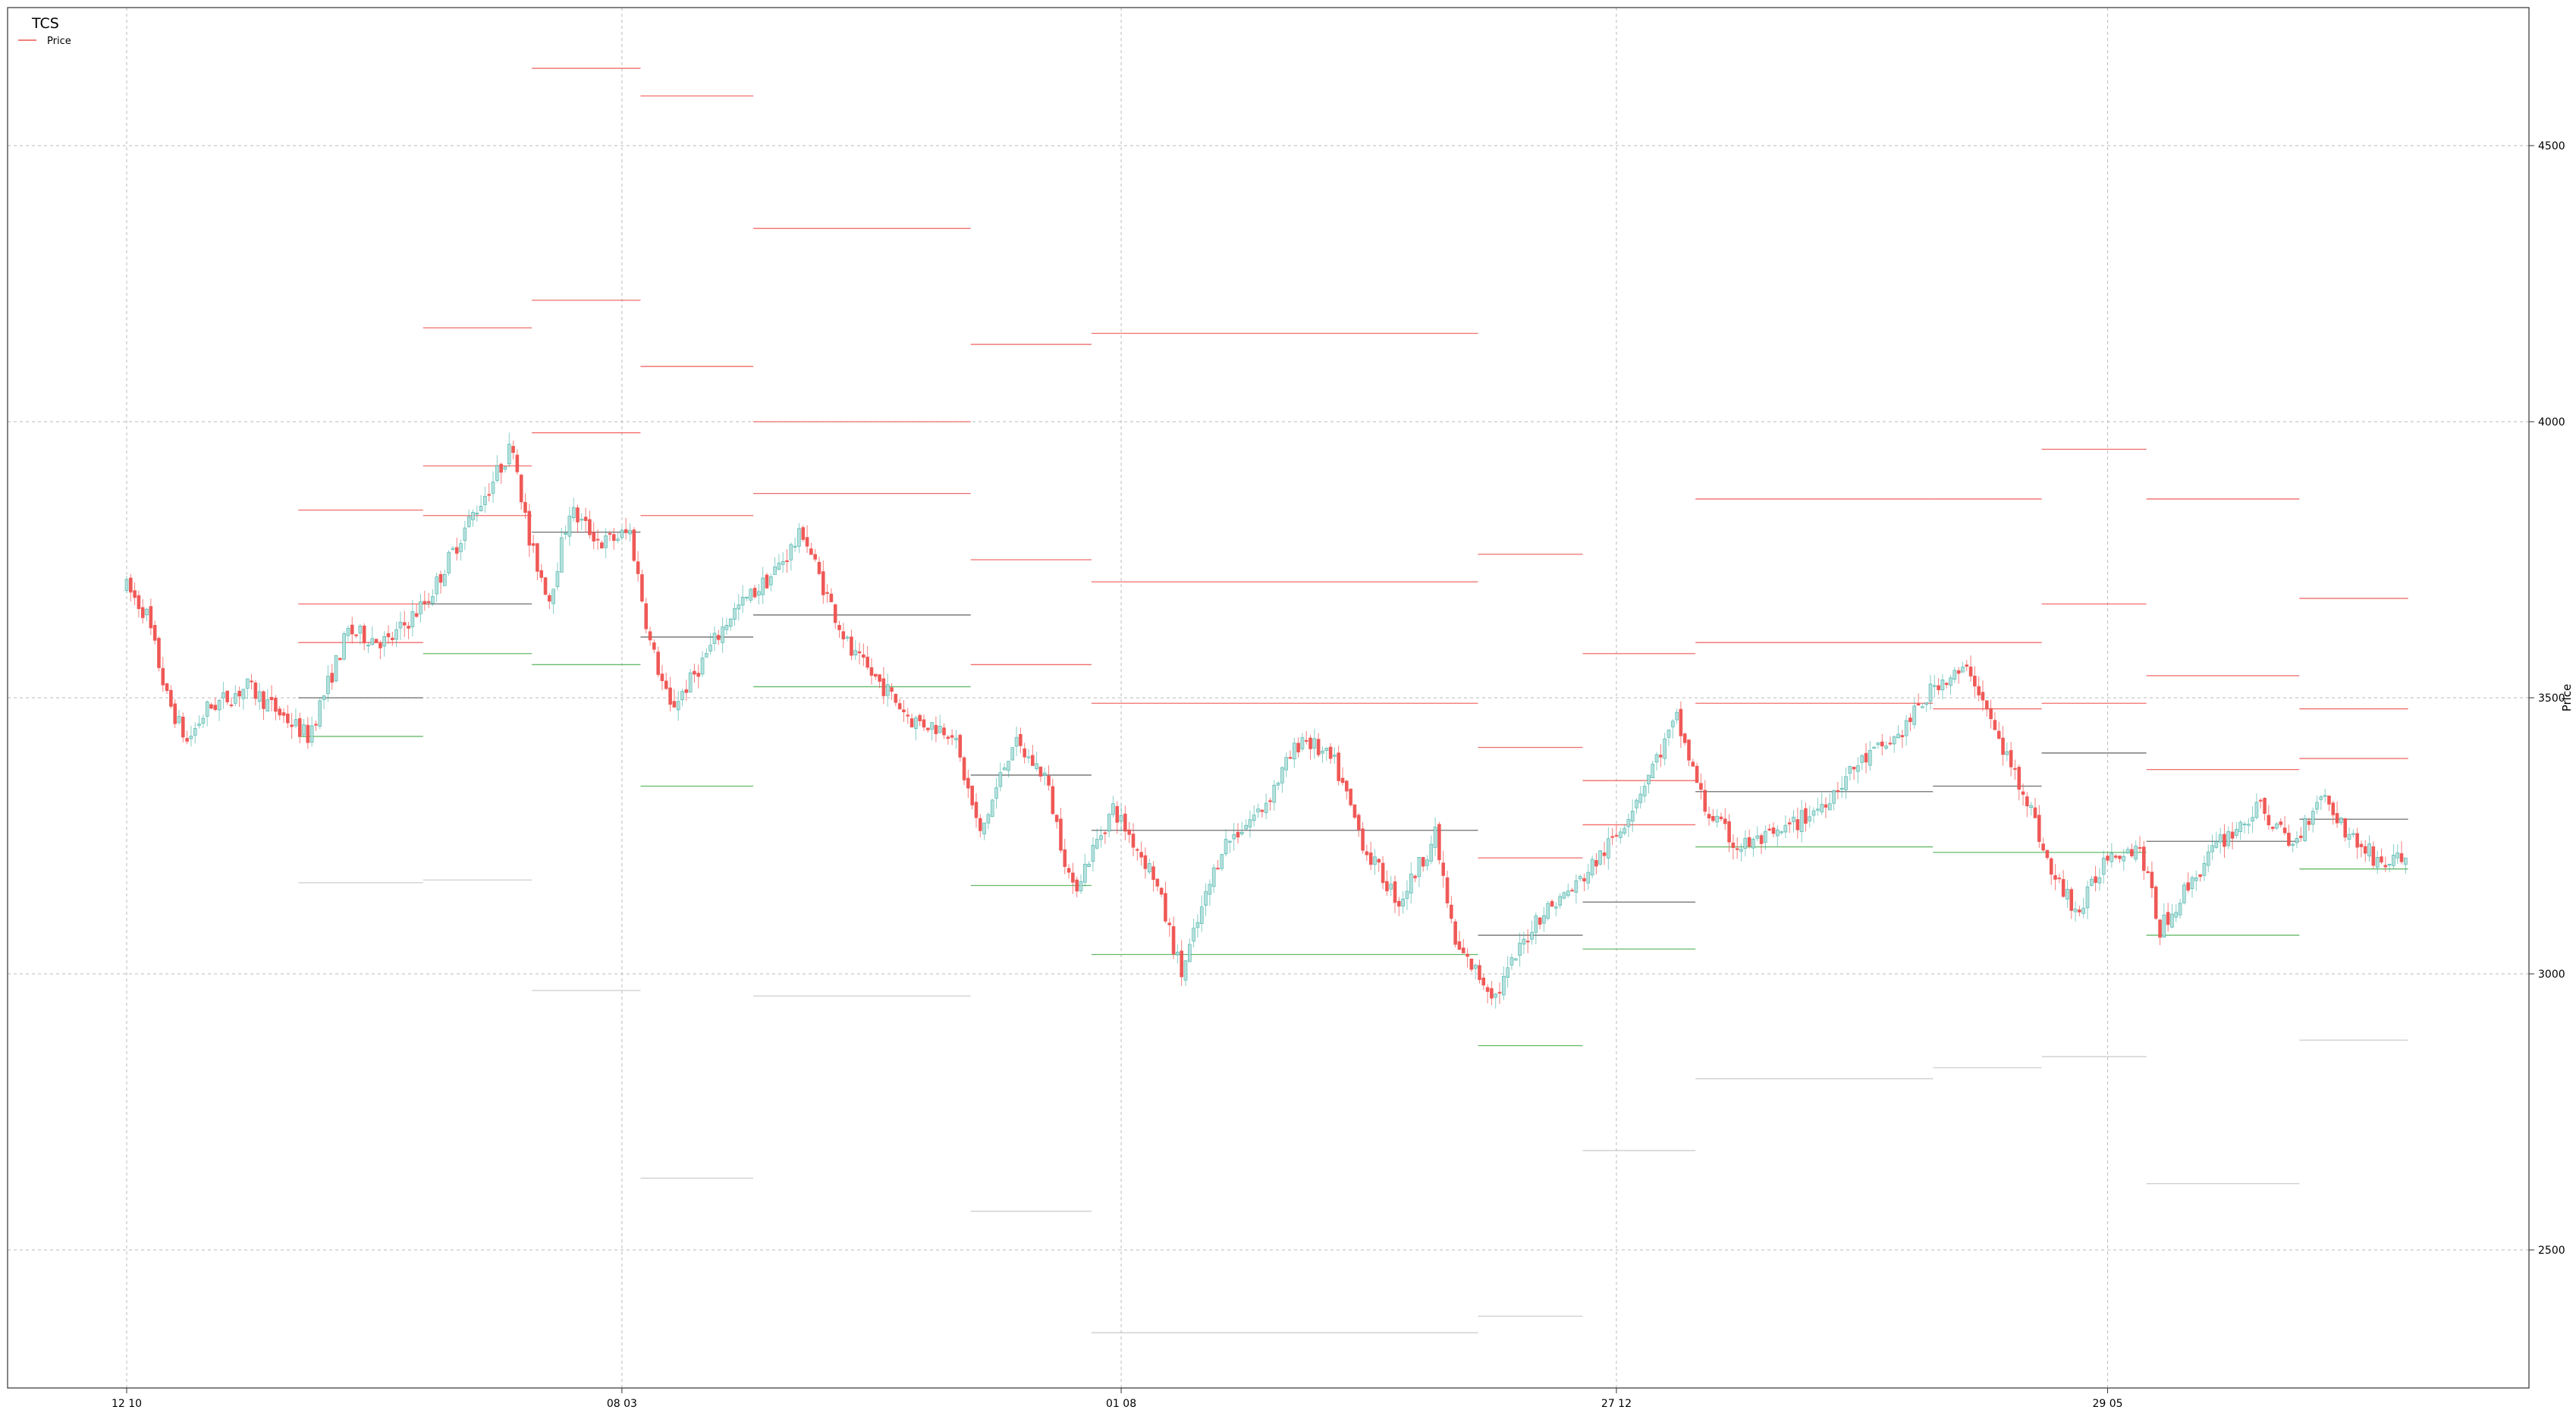  Describe the element at coordinates (2551, 698) in the screenshot. I see `y-tick-label: 3500` at that location.